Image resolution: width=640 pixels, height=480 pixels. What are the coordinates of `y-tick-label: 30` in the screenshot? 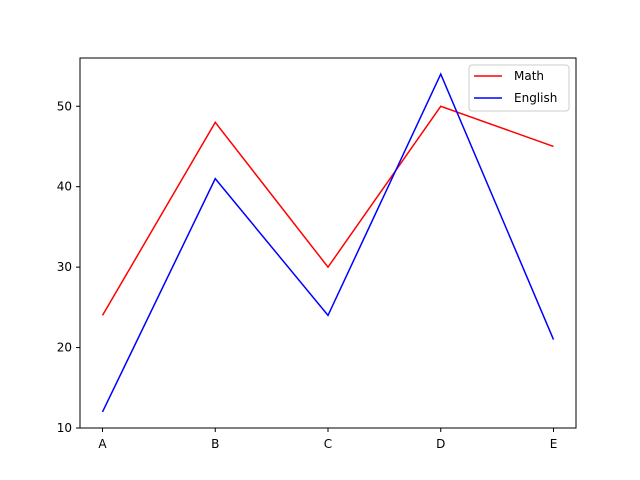 It's located at (64, 267).